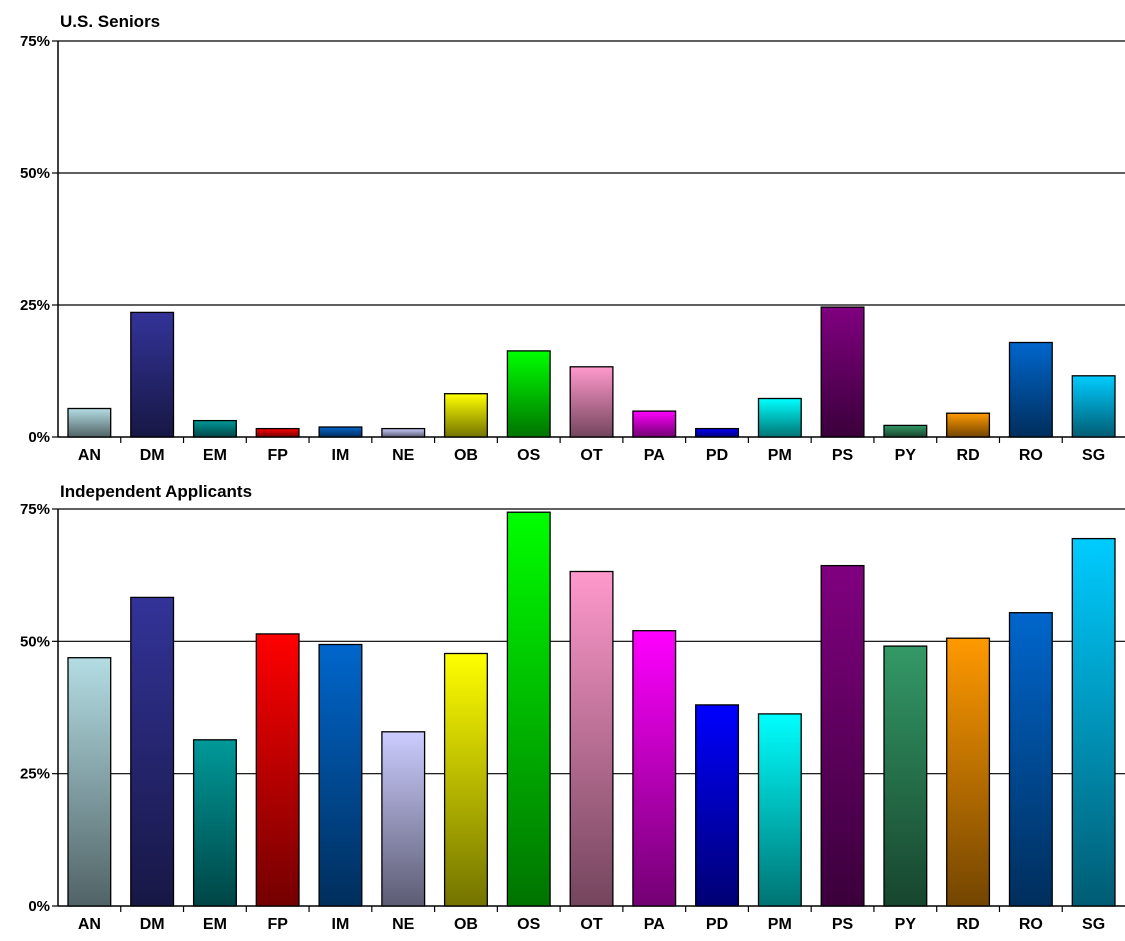  I want to click on chart-title: Independent Applicants, so click(156, 491).